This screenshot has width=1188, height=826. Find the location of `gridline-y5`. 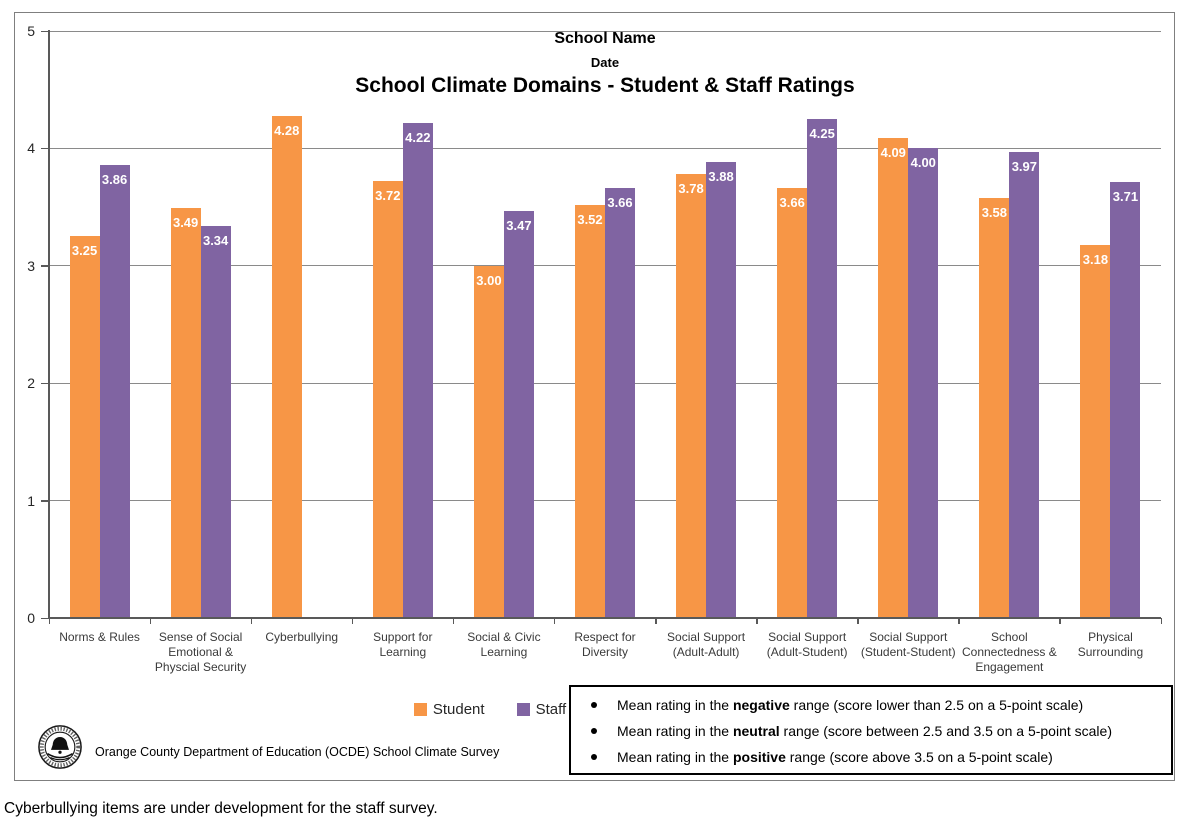

gridline-y5 is located at coordinates (605, 31).